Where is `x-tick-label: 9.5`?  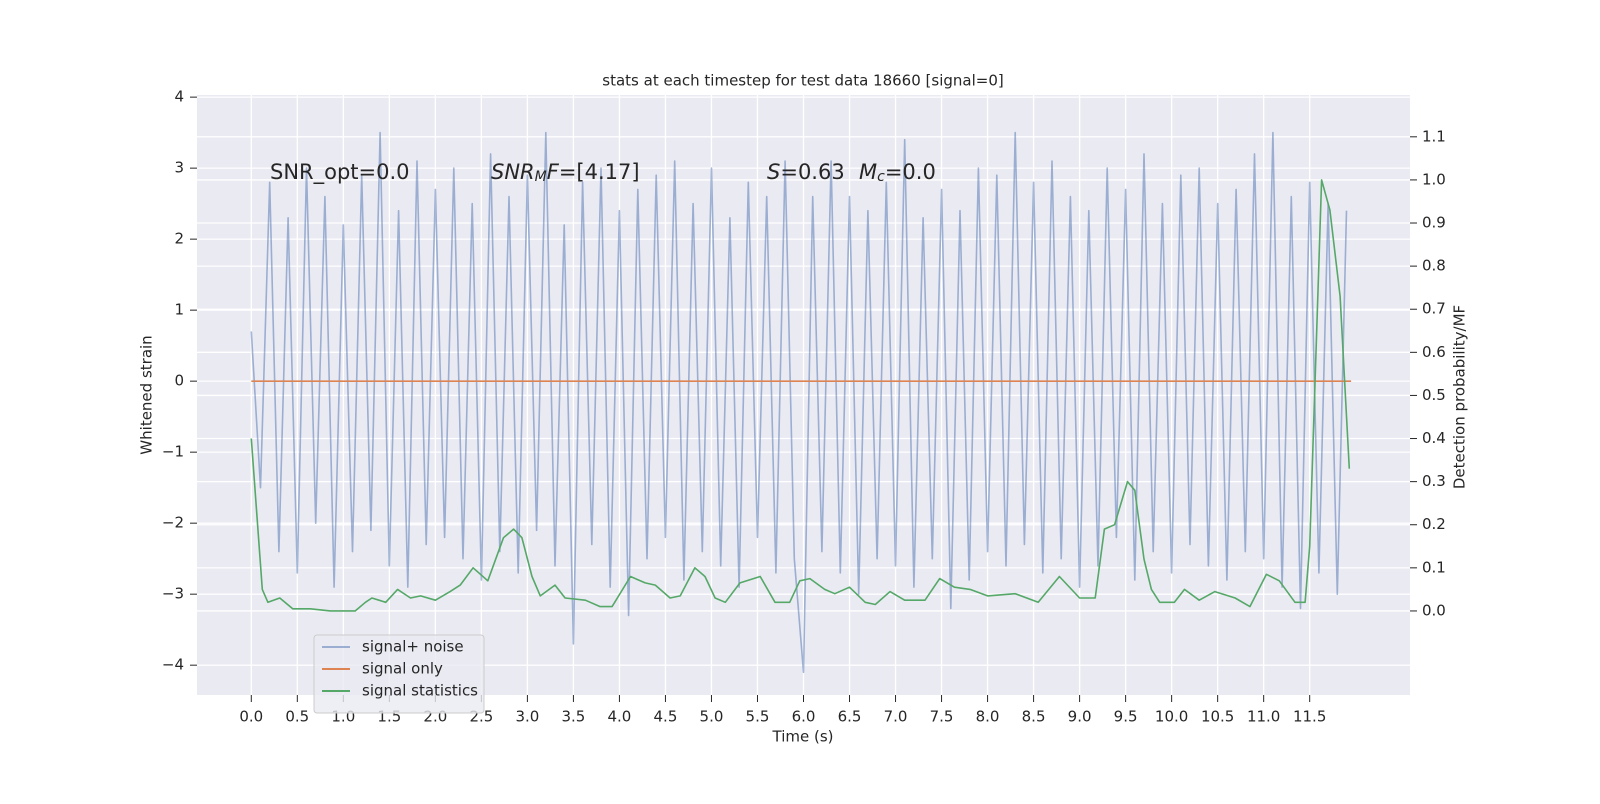
x-tick-label: 9.5 is located at coordinates (1126, 717).